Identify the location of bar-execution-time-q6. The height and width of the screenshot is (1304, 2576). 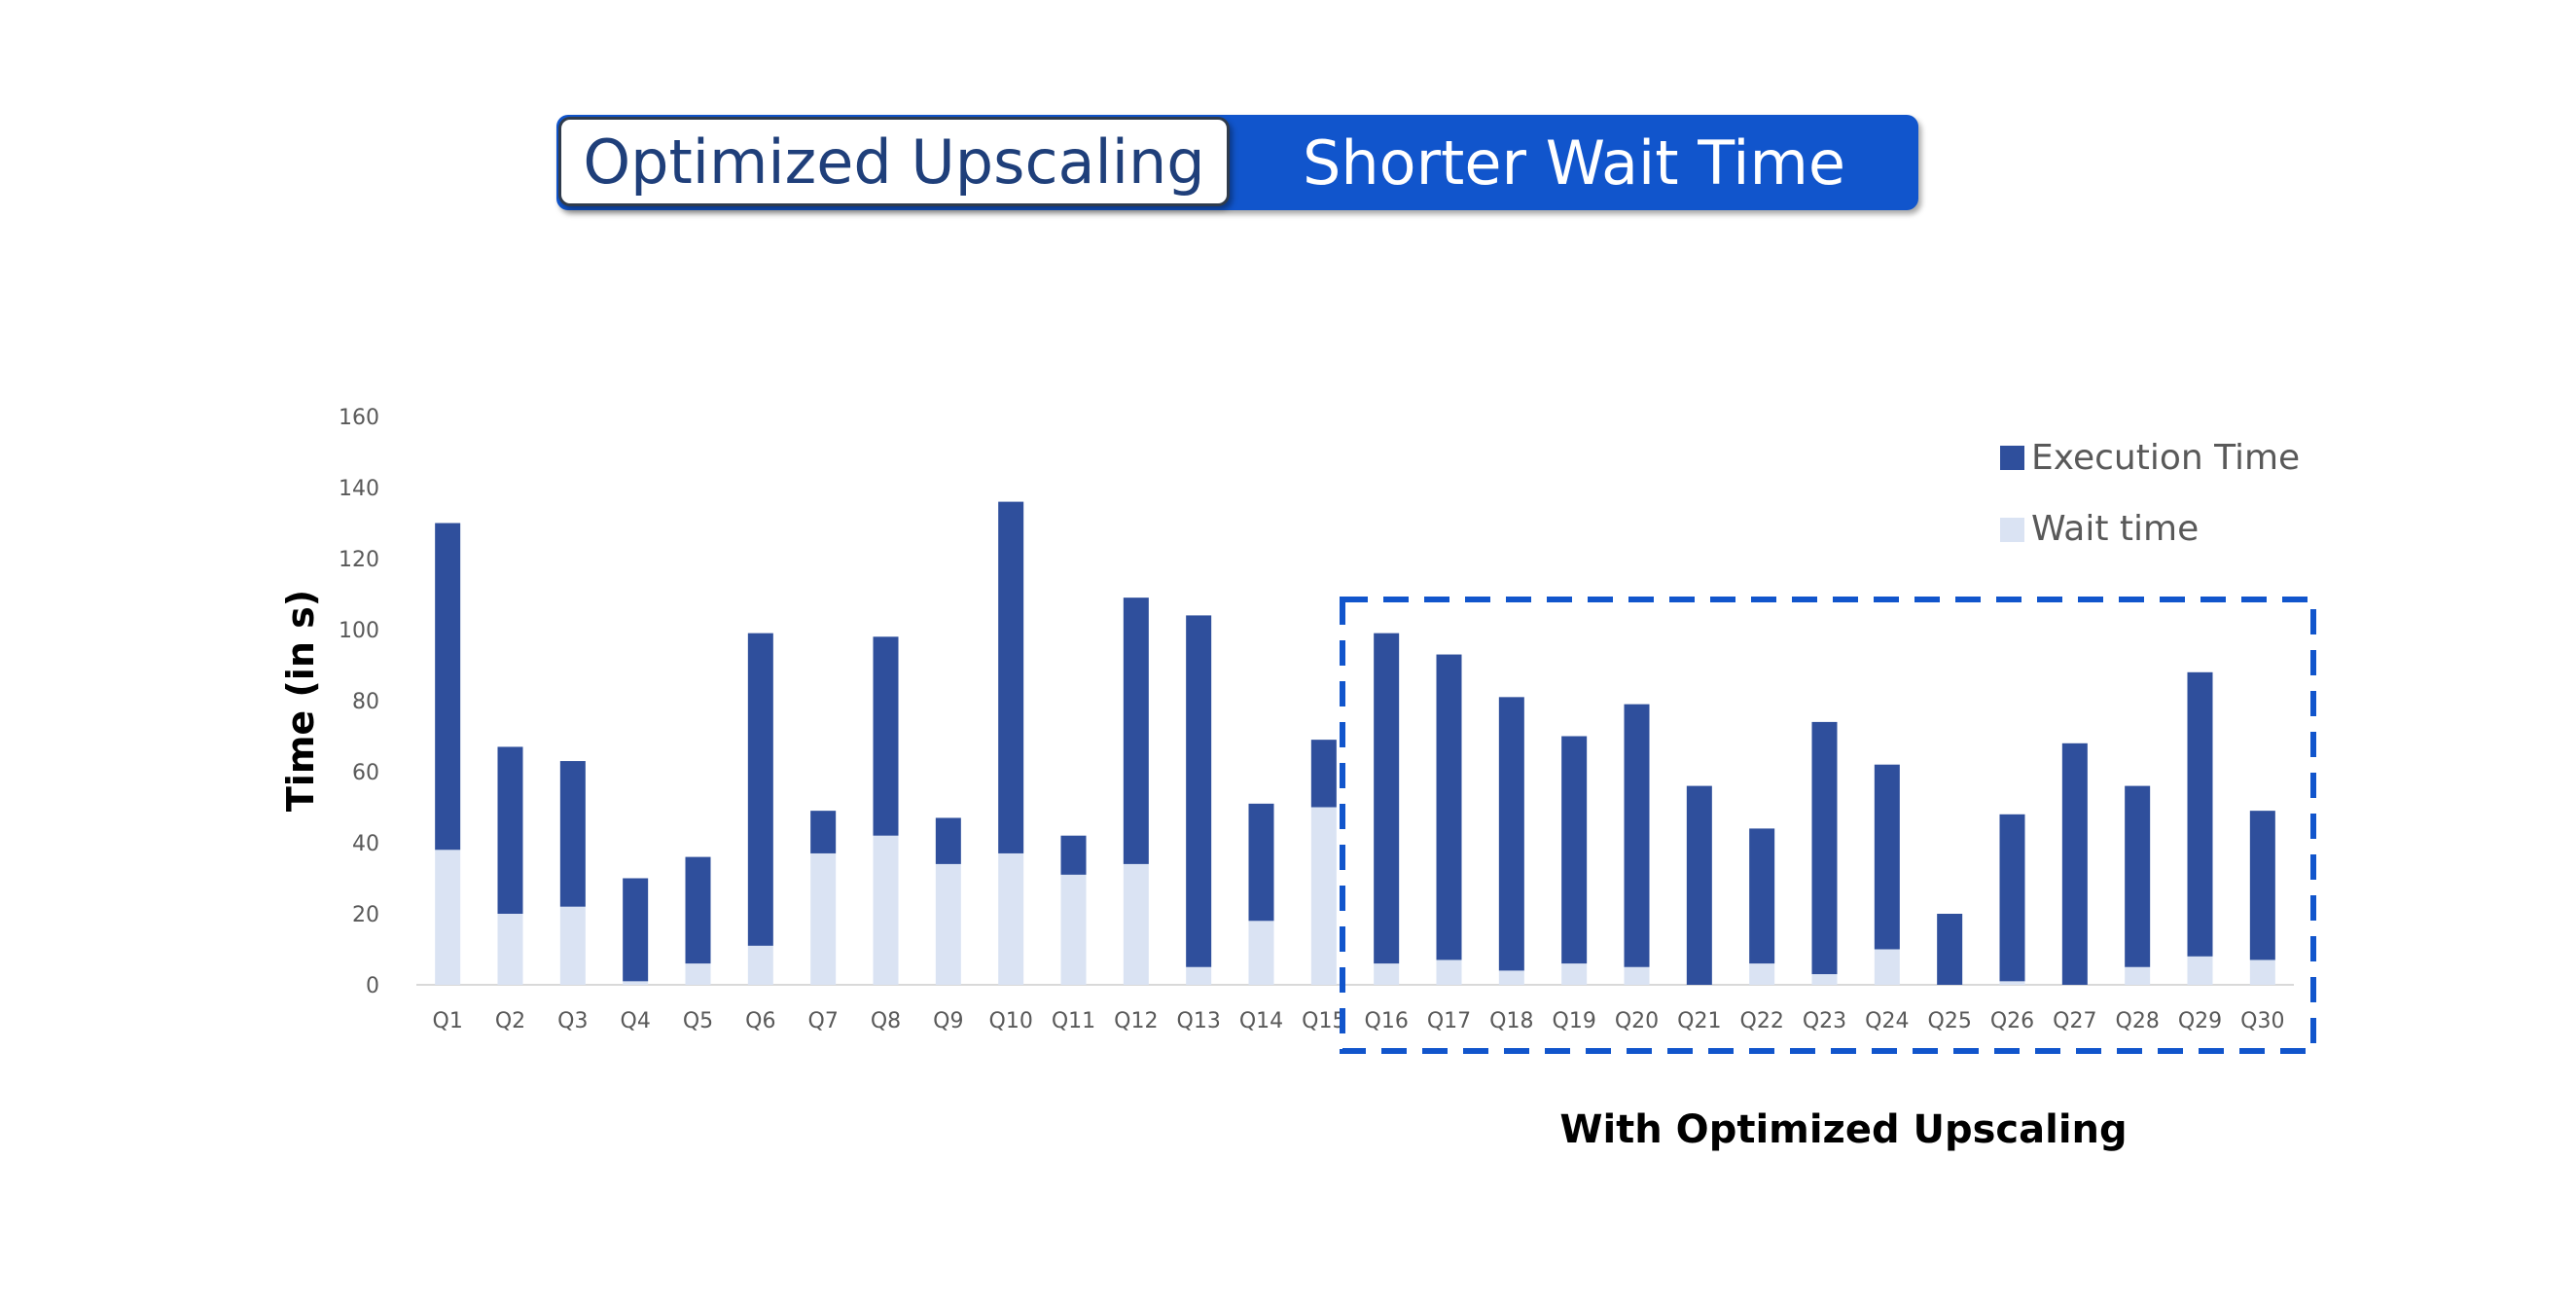
(760, 789).